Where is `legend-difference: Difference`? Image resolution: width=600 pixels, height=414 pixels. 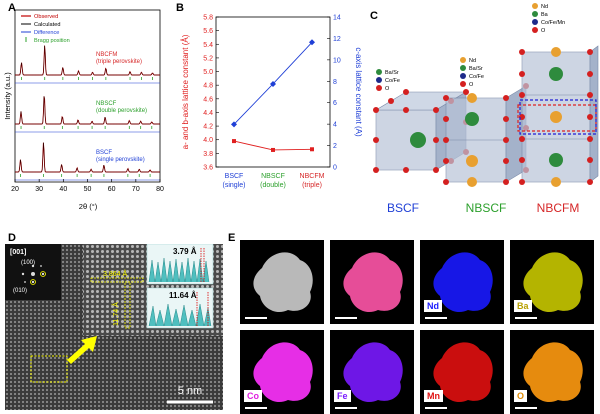
legend-difference: Difference is located at coordinates (46, 33).